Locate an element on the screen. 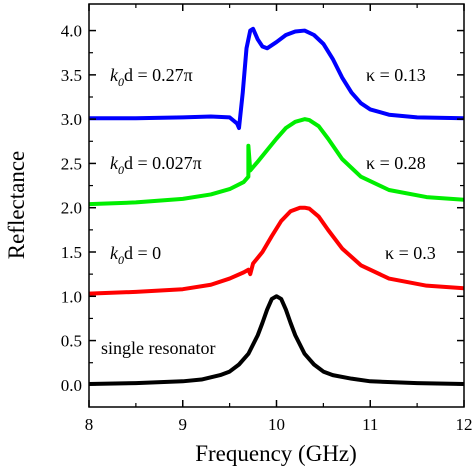 The image size is (474, 470). annotation-single-resonator: single resonator is located at coordinates (158, 348).